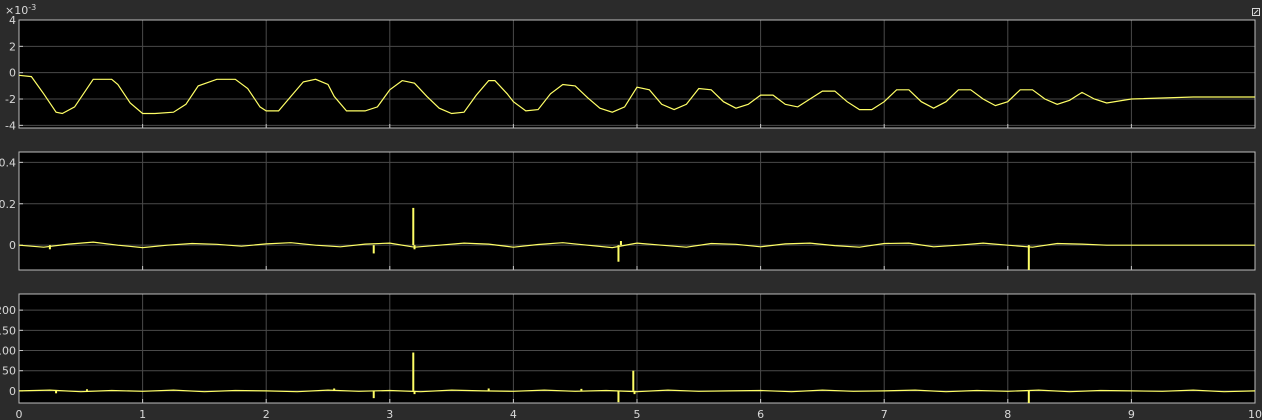 The height and width of the screenshot is (420, 1262). Describe the element at coordinates (12, 20) in the screenshot. I see `y-tick-label: 4` at that location.